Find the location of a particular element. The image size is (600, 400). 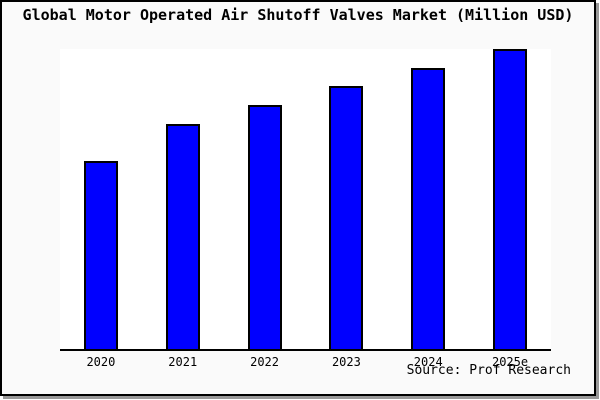

x-axis-tick-labels: 2020 2021 2022 2023 2024 2025e is located at coordinates (305, 362).